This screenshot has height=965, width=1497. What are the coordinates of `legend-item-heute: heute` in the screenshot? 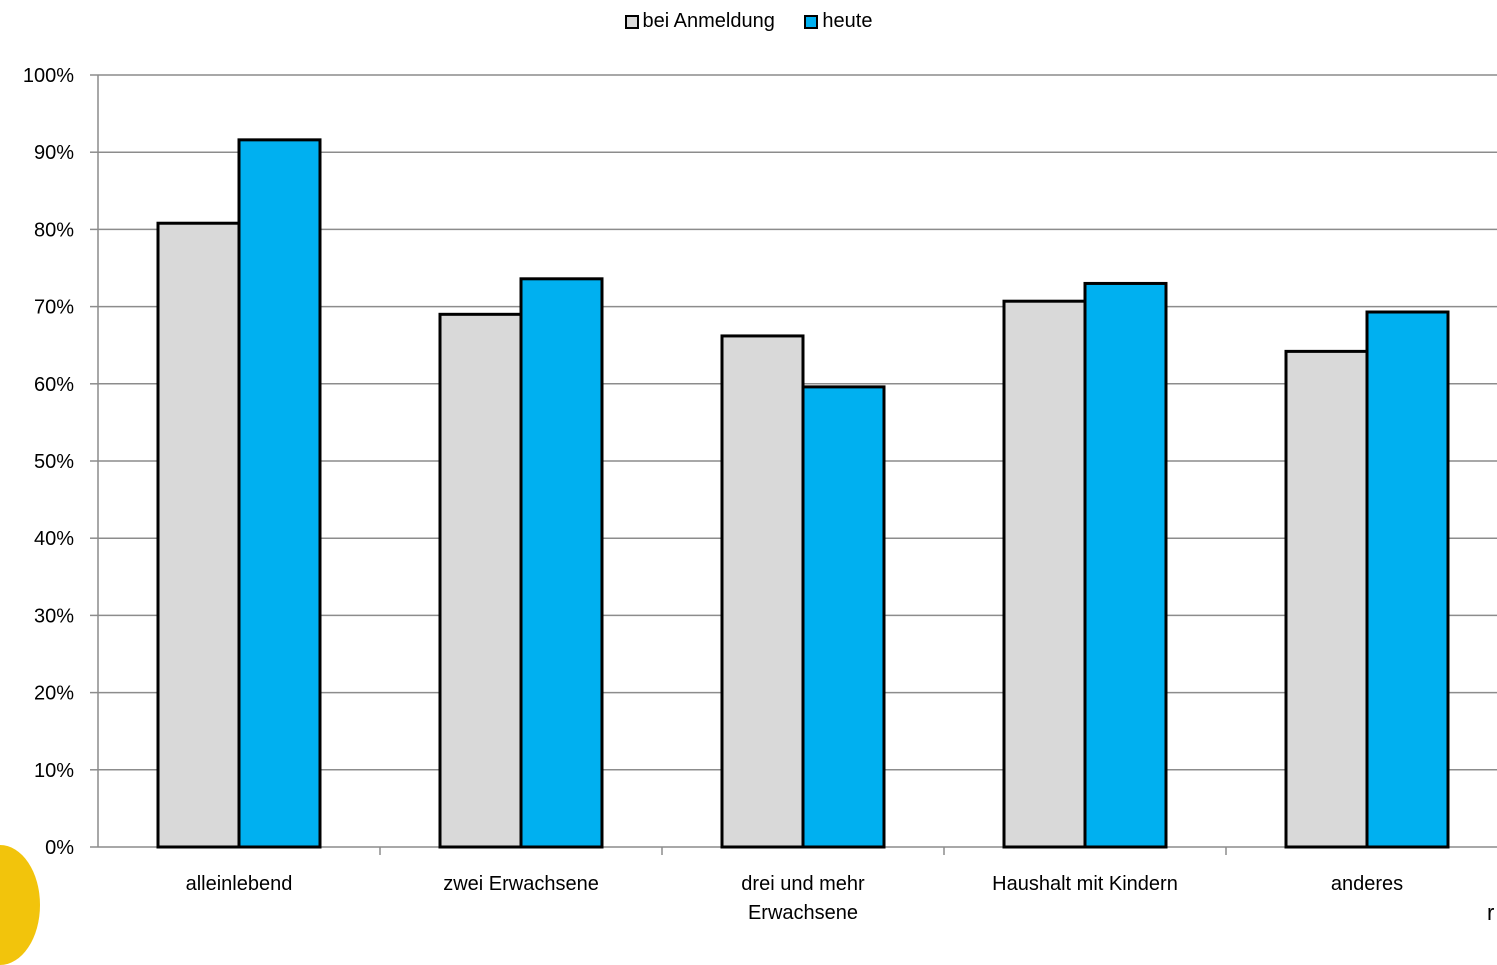 It's located at (838, 21).